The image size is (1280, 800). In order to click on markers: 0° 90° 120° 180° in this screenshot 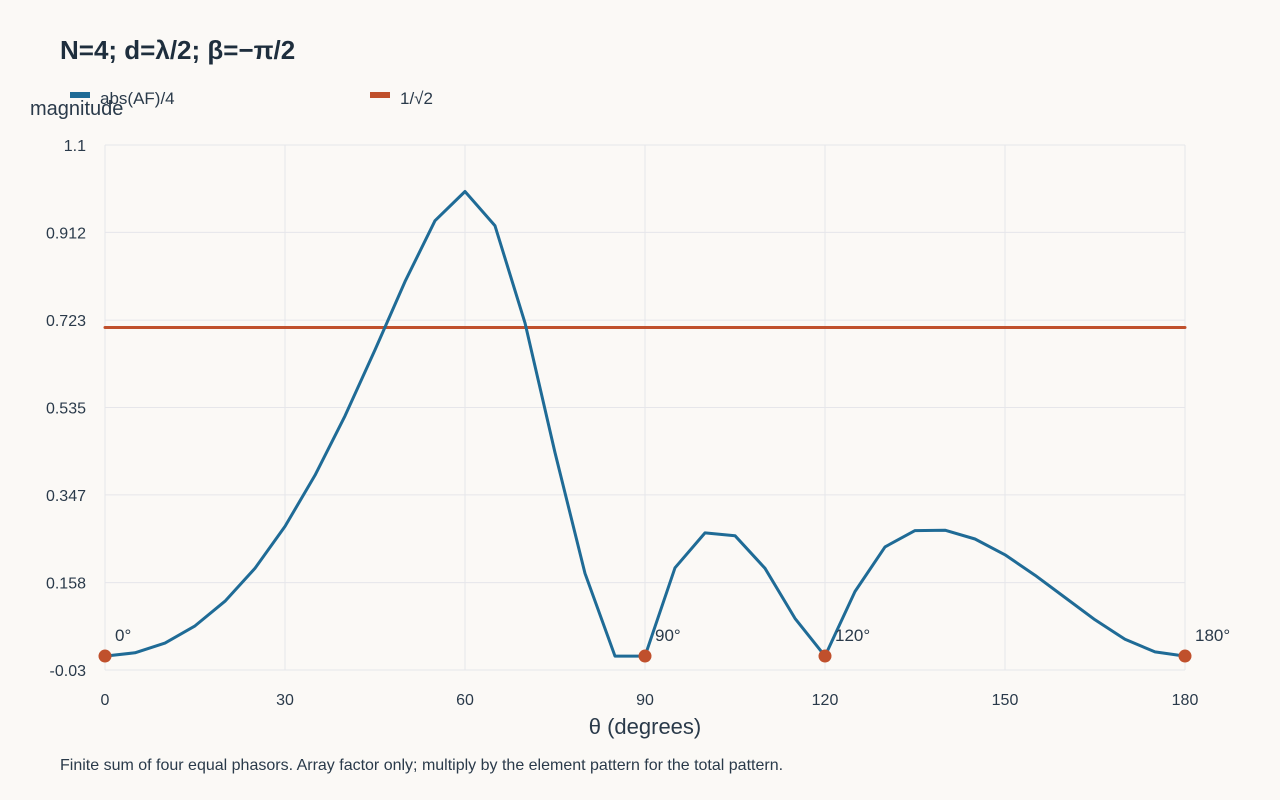, I will do `click(664, 644)`.